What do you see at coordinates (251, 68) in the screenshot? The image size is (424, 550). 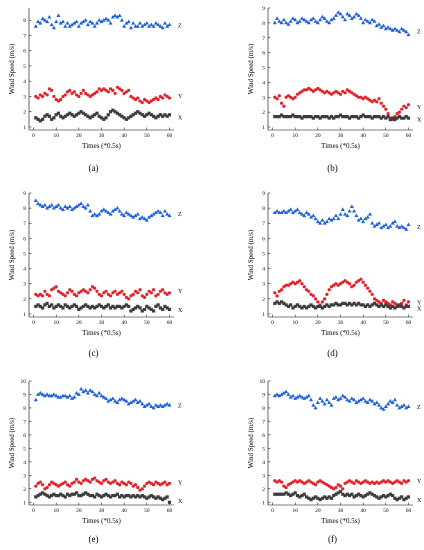 I see `y-axis-label: Wind Speed (m/s)` at bounding box center [251, 68].